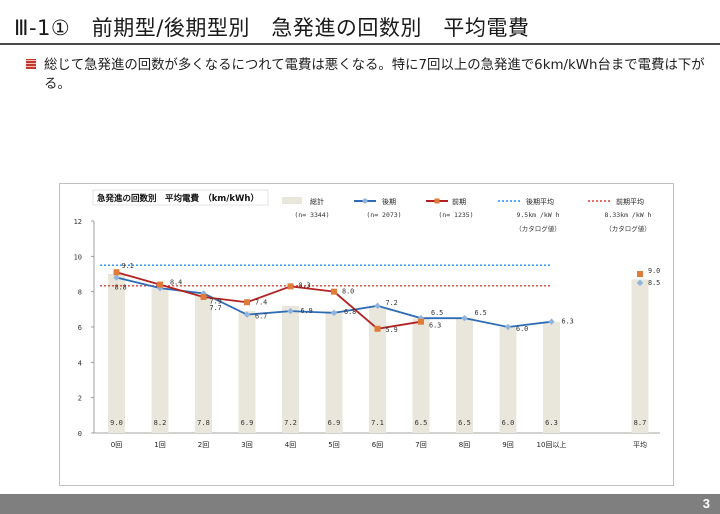 This screenshot has width=720, height=514. I want to click on bar-avg-value-label: 8.7, so click(640, 423).